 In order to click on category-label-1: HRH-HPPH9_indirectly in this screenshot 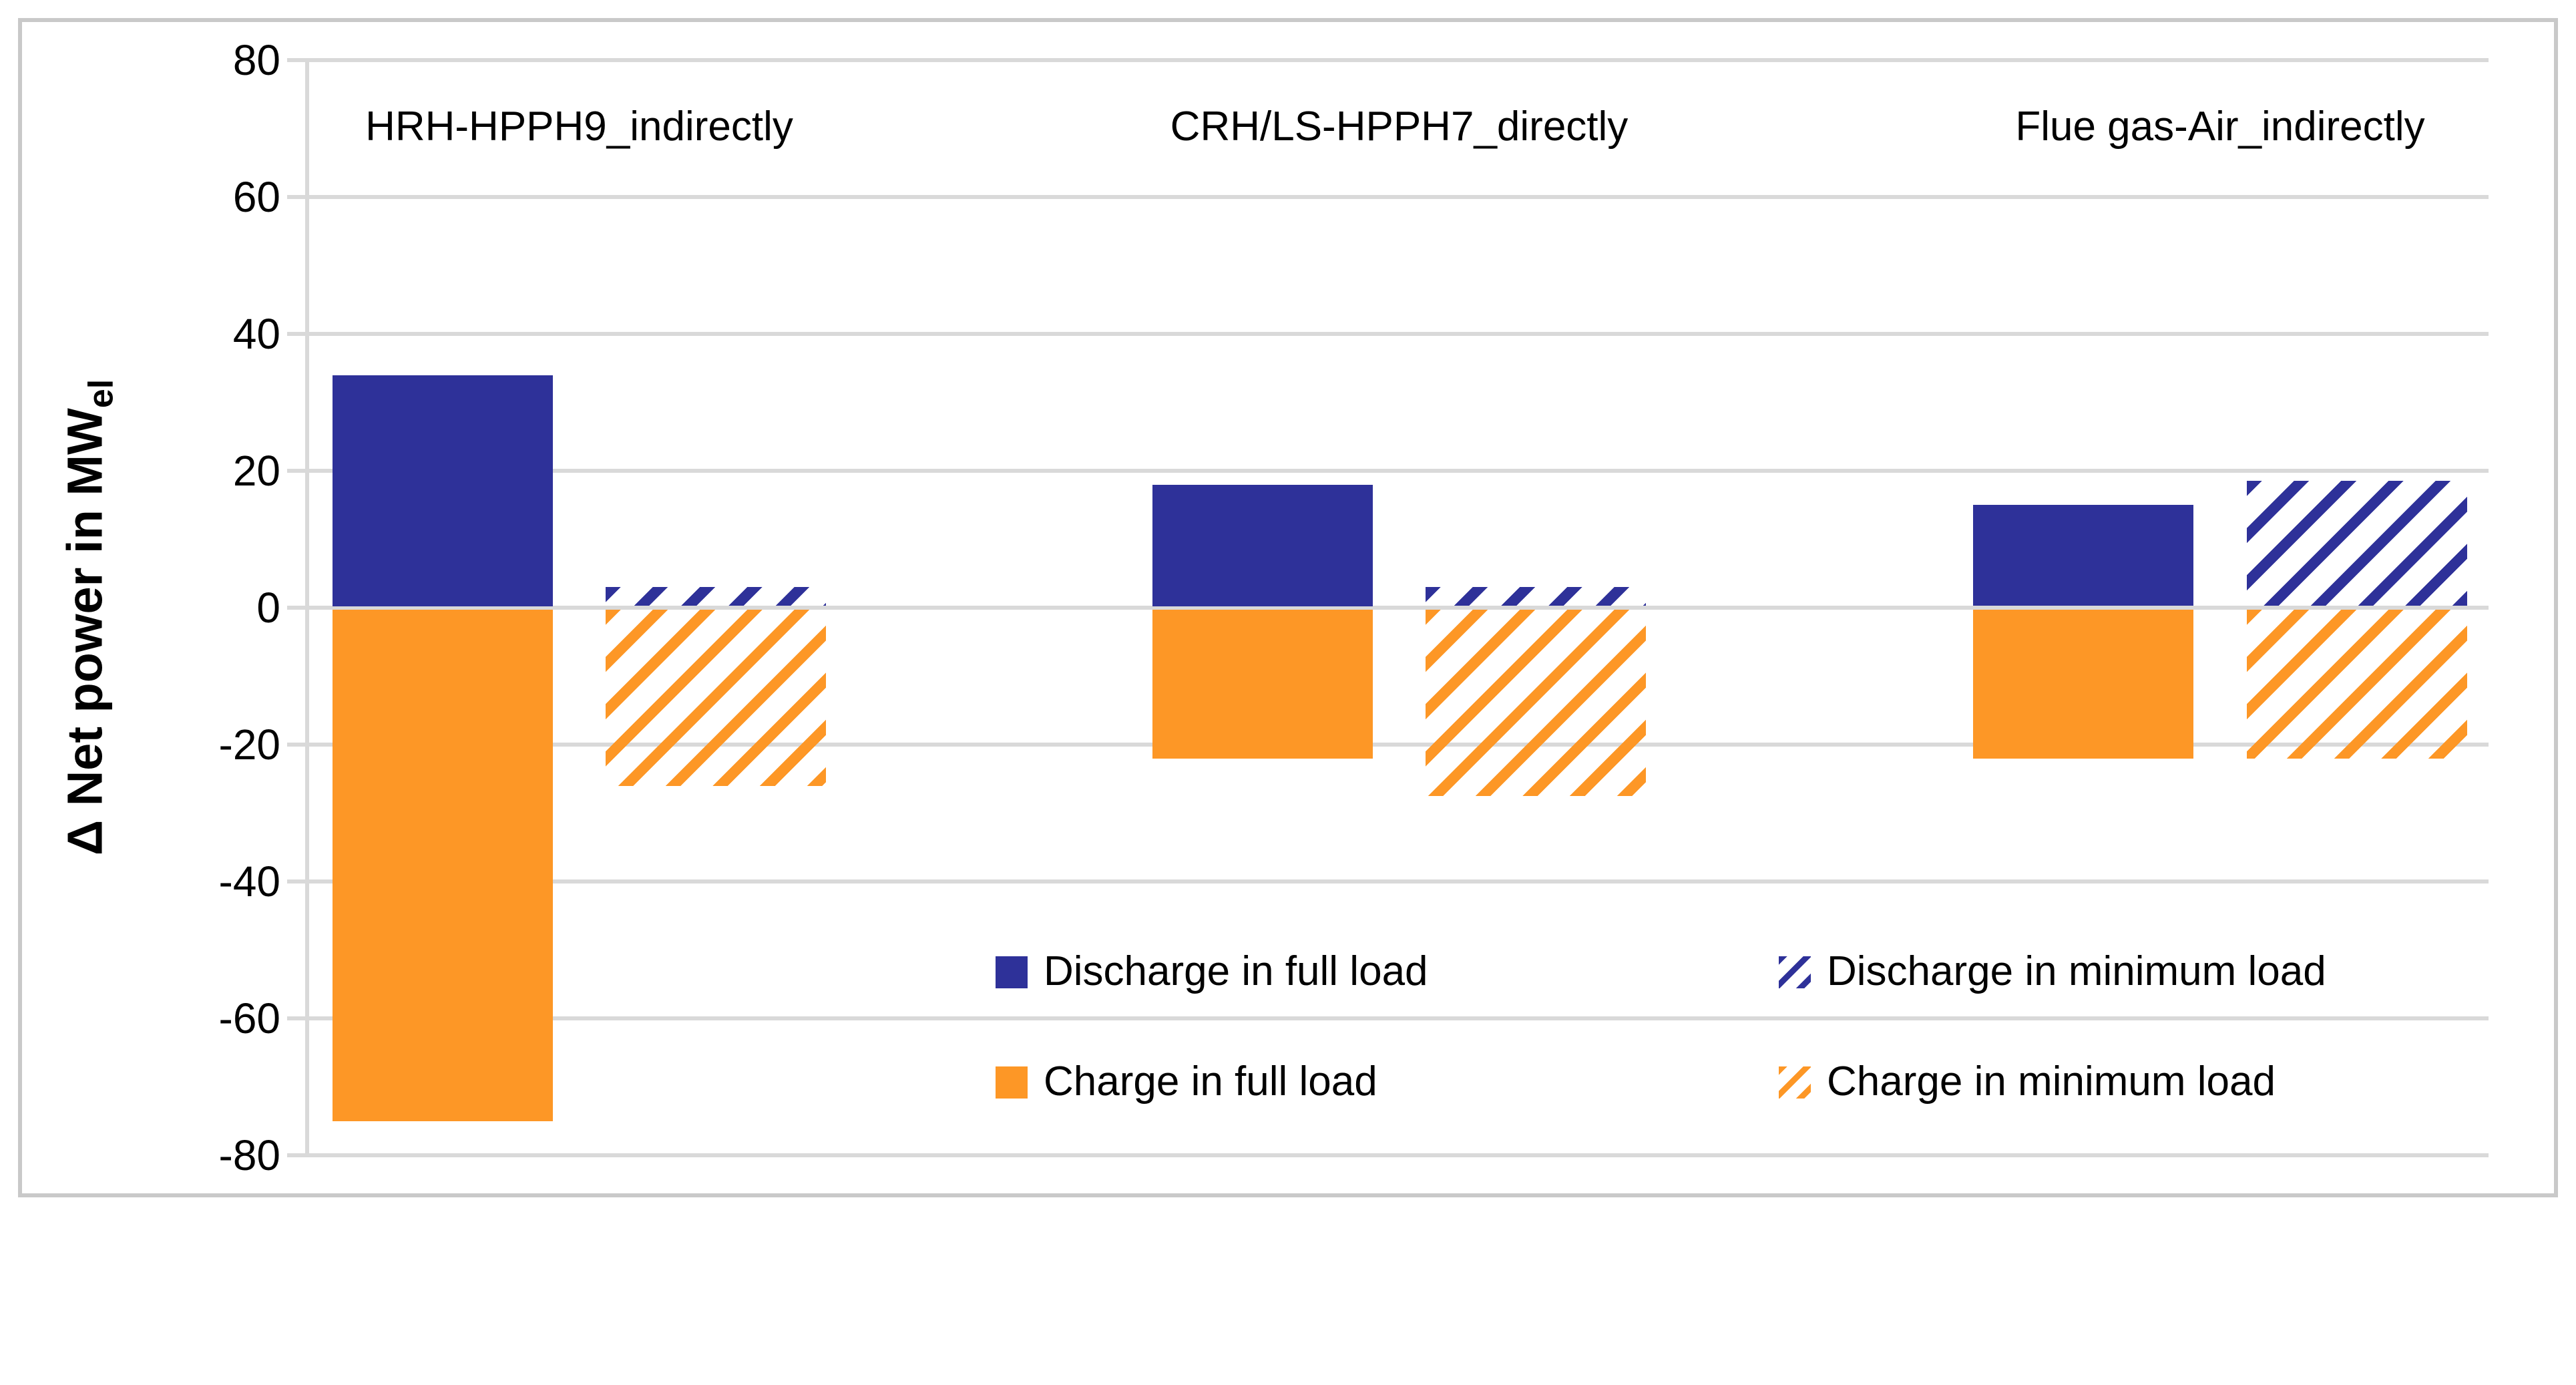, I will do `click(579, 127)`.